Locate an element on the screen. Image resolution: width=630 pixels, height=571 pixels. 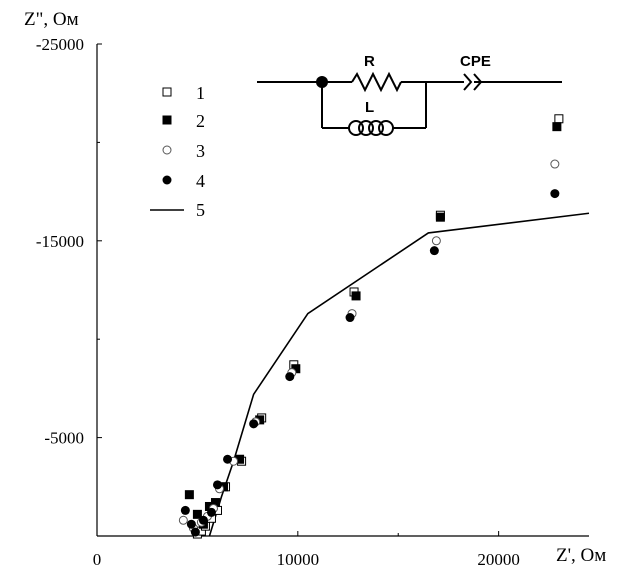
y-axis-title: Z", Ом is located at coordinates (51, 19).